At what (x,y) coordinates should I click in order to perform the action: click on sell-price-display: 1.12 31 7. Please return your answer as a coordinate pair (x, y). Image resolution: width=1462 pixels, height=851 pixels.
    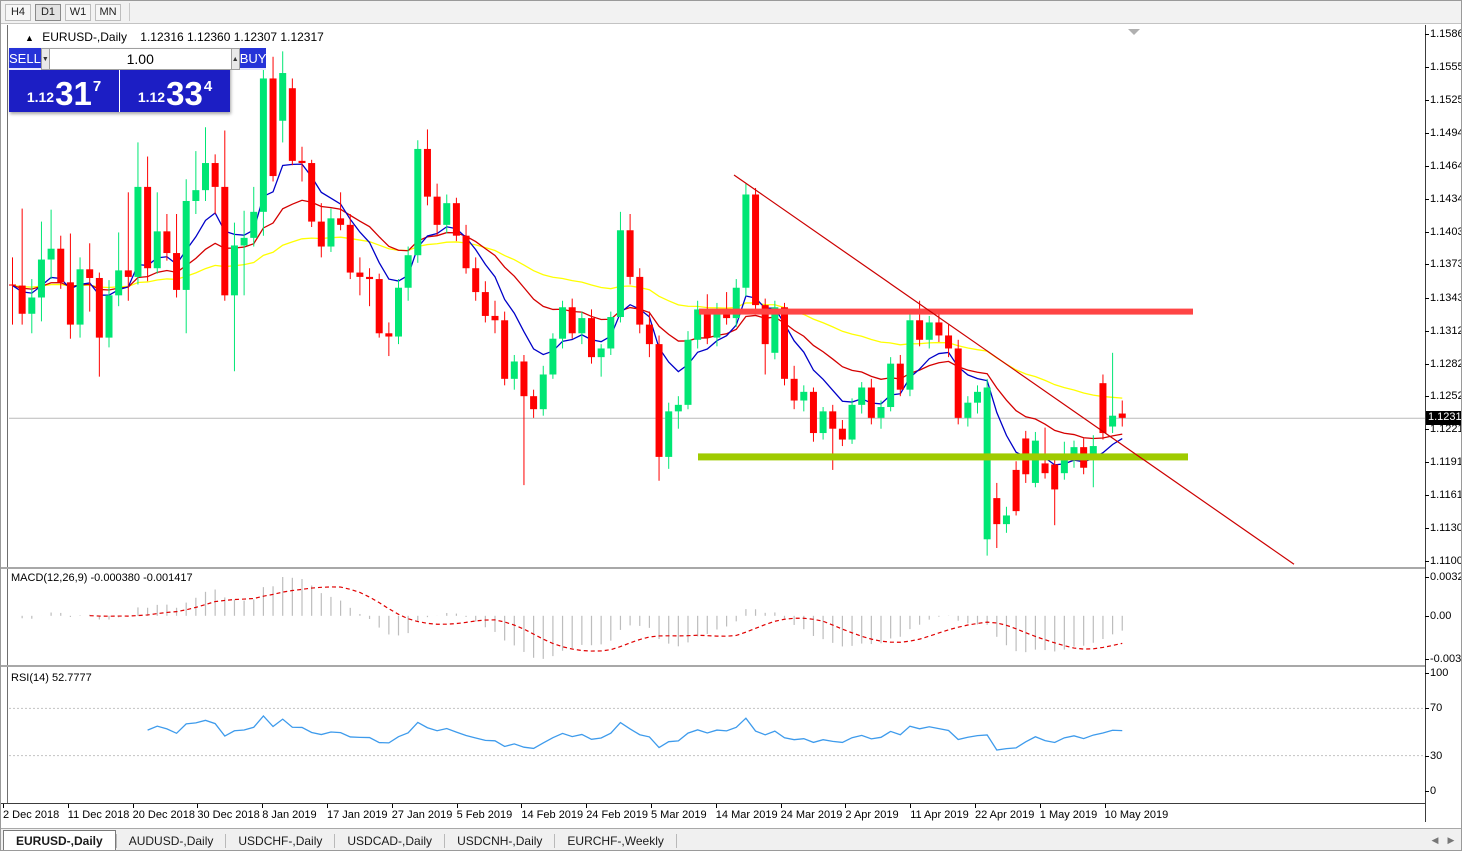
    Looking at the image, I should click on (64, 91).